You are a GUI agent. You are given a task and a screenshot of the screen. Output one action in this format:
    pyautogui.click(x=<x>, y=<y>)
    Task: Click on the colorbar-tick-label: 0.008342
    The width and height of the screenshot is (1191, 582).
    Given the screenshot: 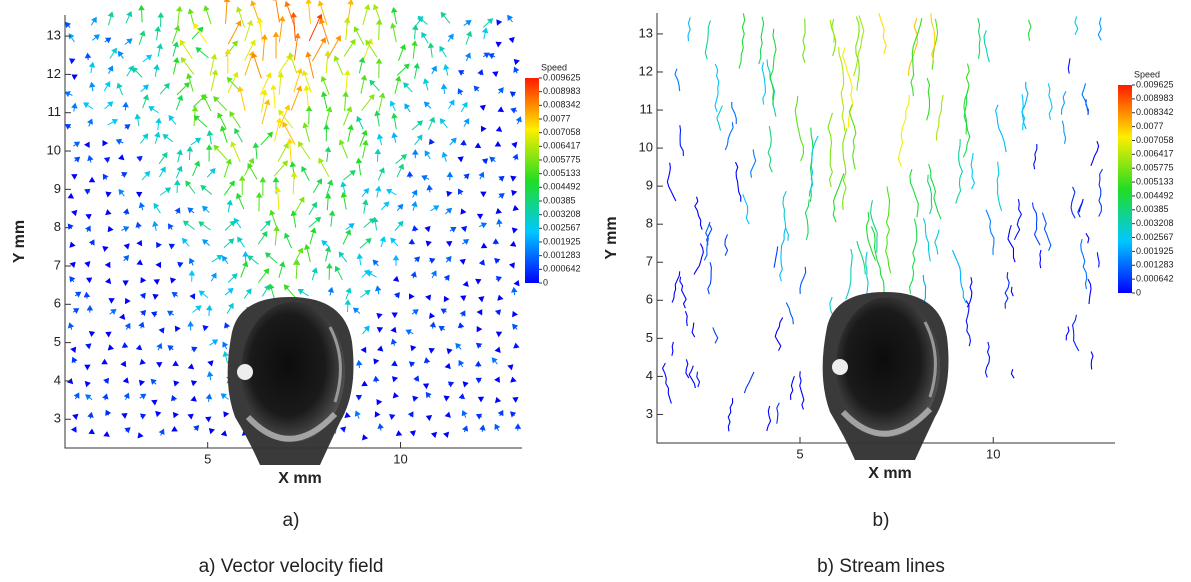 What is the action you would take?
    pyautogui.click(x=1155, y=112)
    